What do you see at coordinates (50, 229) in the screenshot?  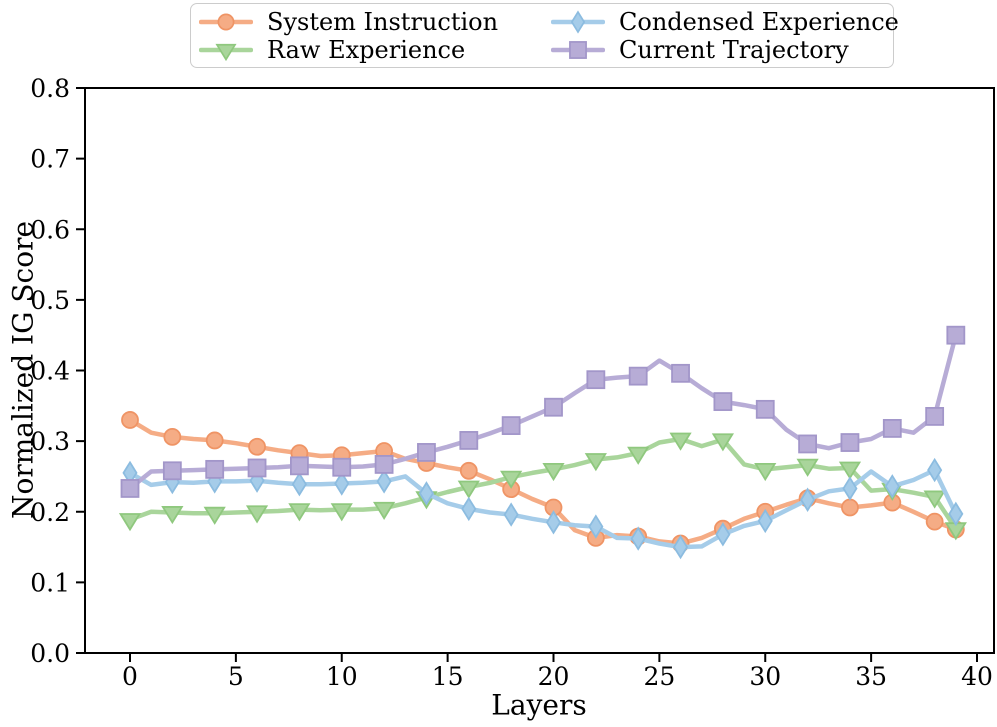 I see `y-tick-label: 0.6` at bounding box center [50, 229].